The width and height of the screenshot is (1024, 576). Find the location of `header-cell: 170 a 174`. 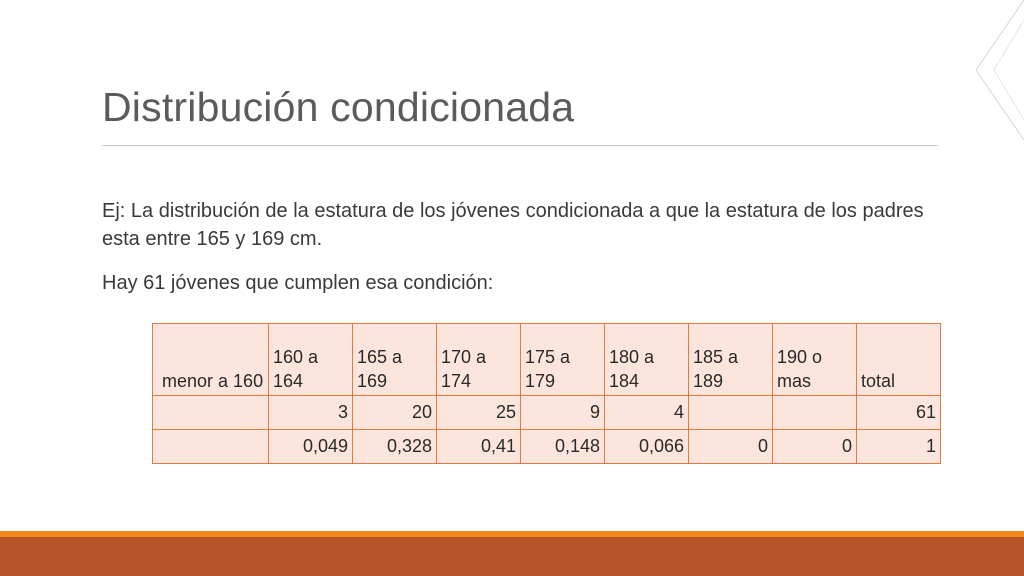

header-cell: 170 a 174 is located at coordinates (478, 359).